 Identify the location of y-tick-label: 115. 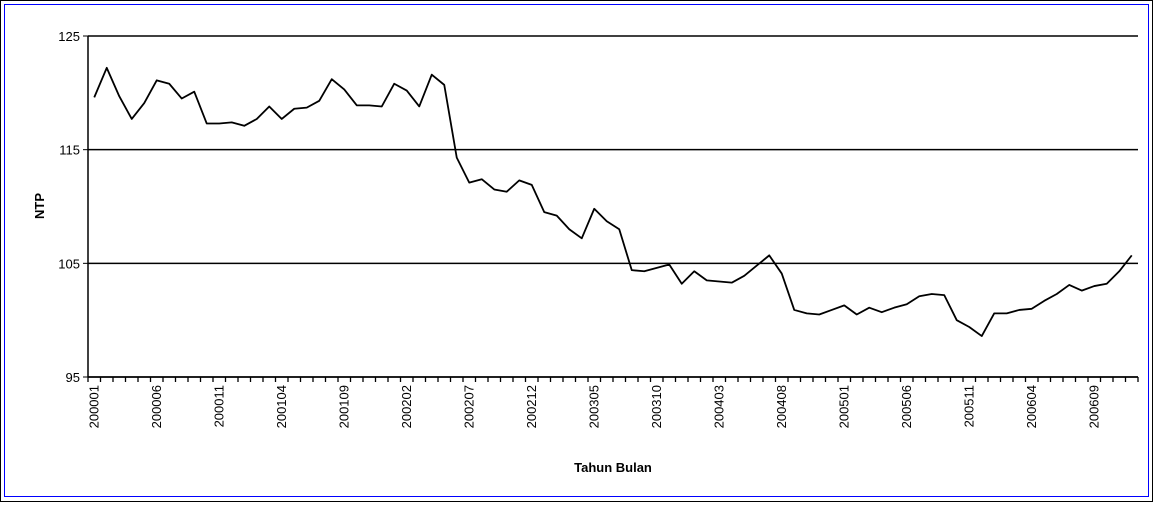
(69, 150).